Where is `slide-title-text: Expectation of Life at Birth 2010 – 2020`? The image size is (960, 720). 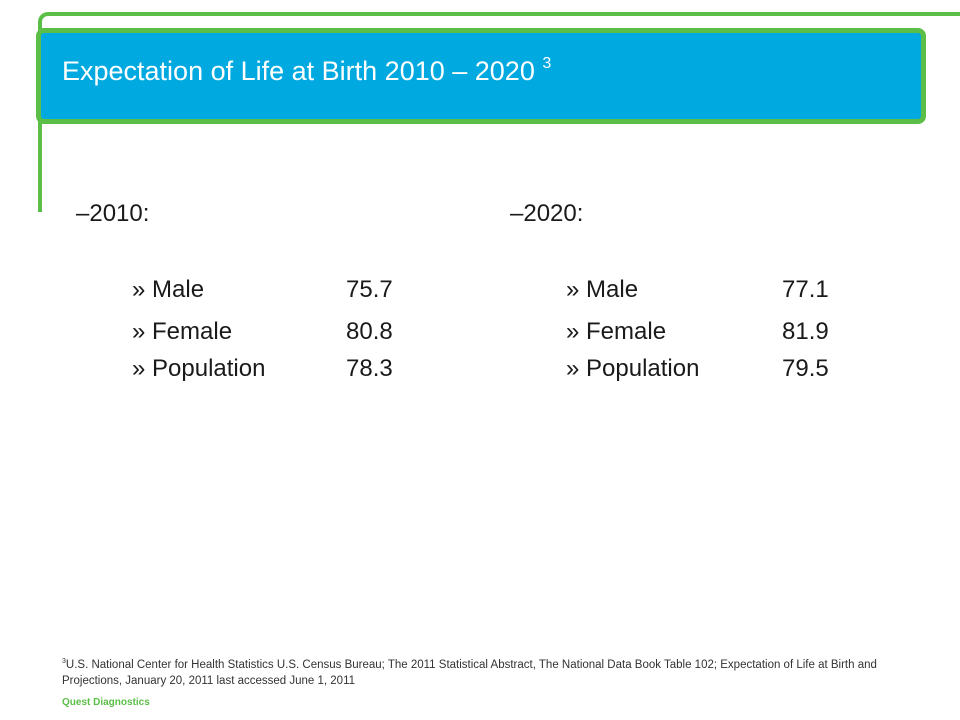
slide-title-text: Expectation of Life at Birth 2010 – 2020 is located at coordinates (298, 71).